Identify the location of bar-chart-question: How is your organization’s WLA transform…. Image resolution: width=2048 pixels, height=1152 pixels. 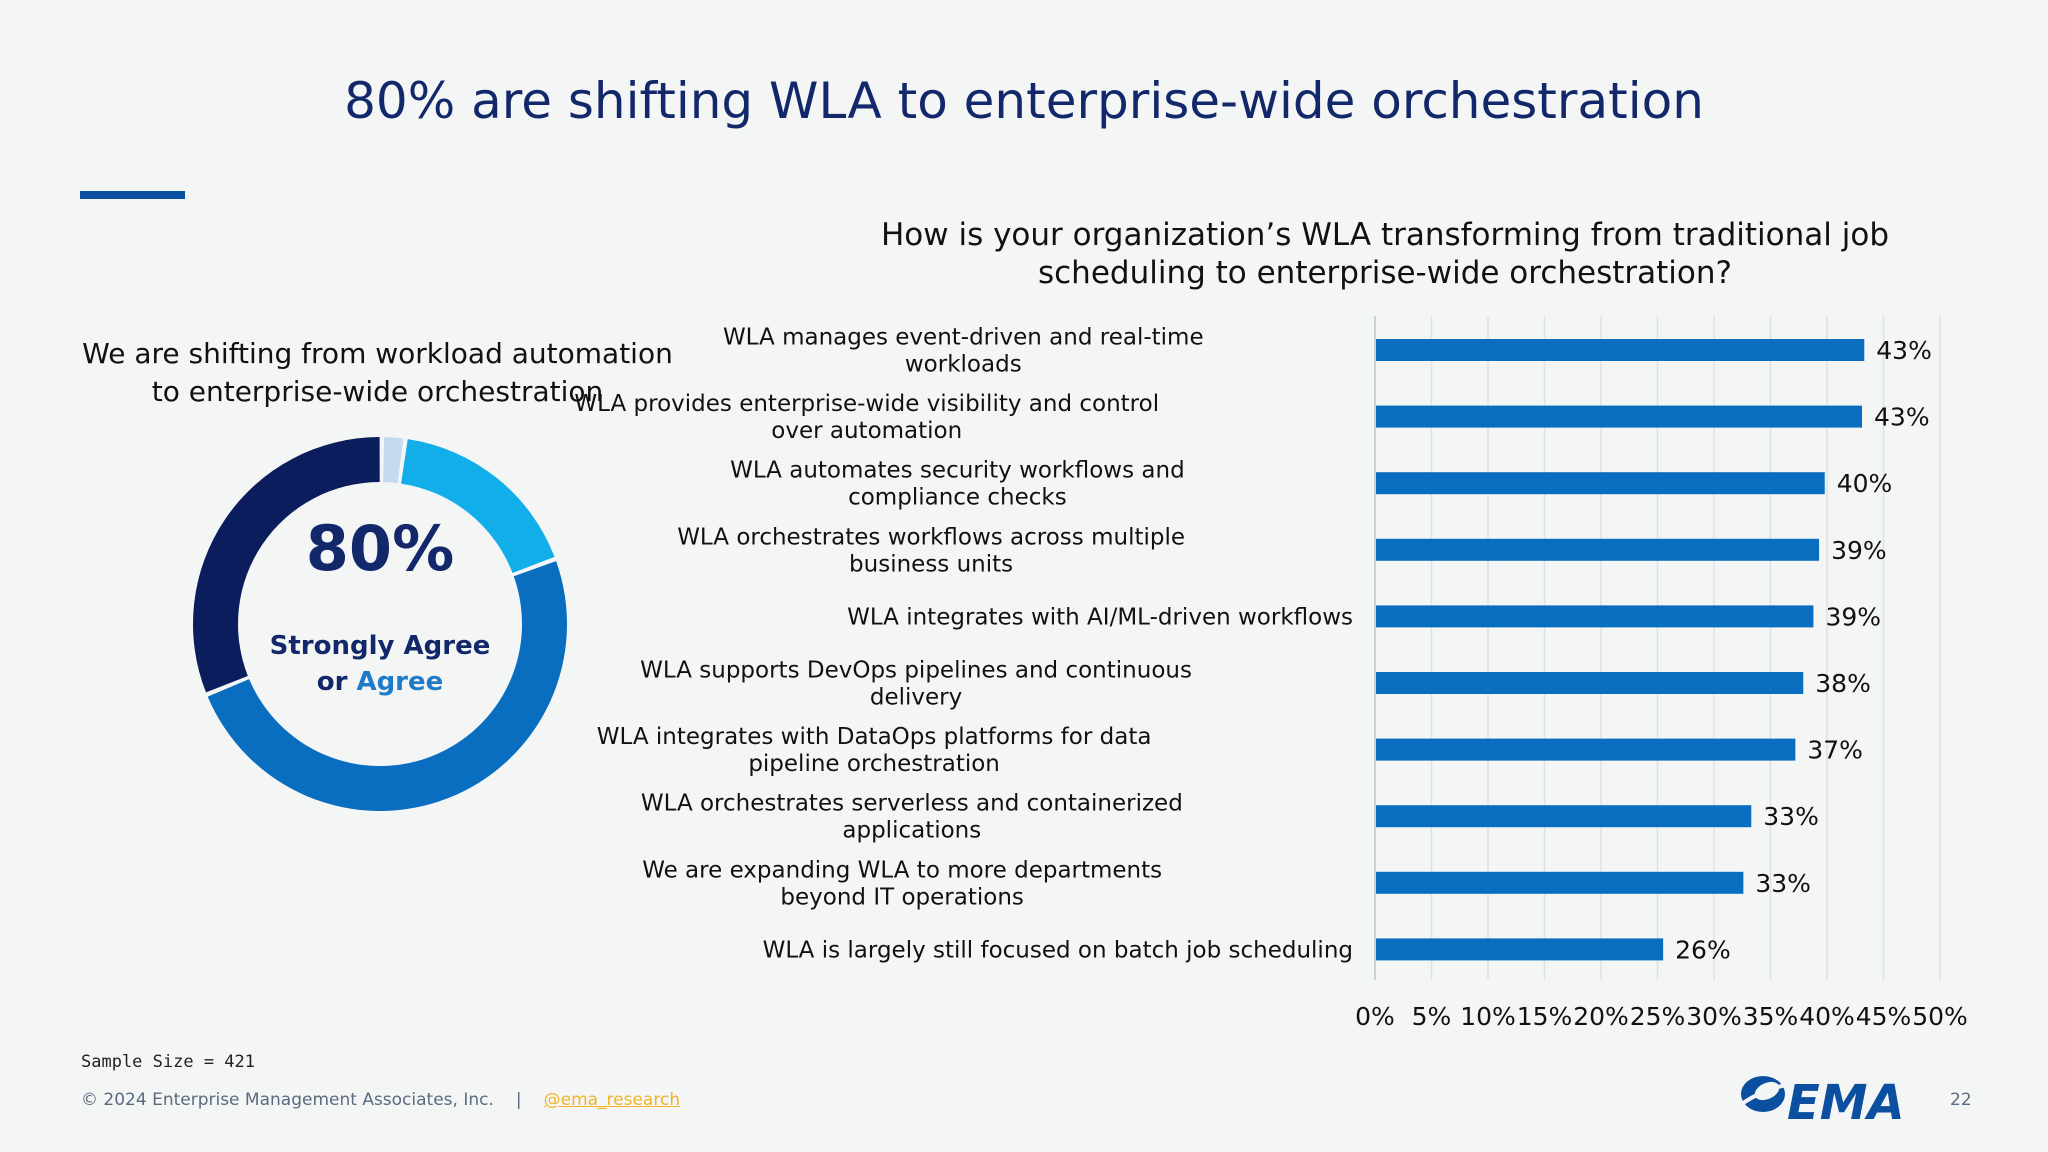
(1384, 254).